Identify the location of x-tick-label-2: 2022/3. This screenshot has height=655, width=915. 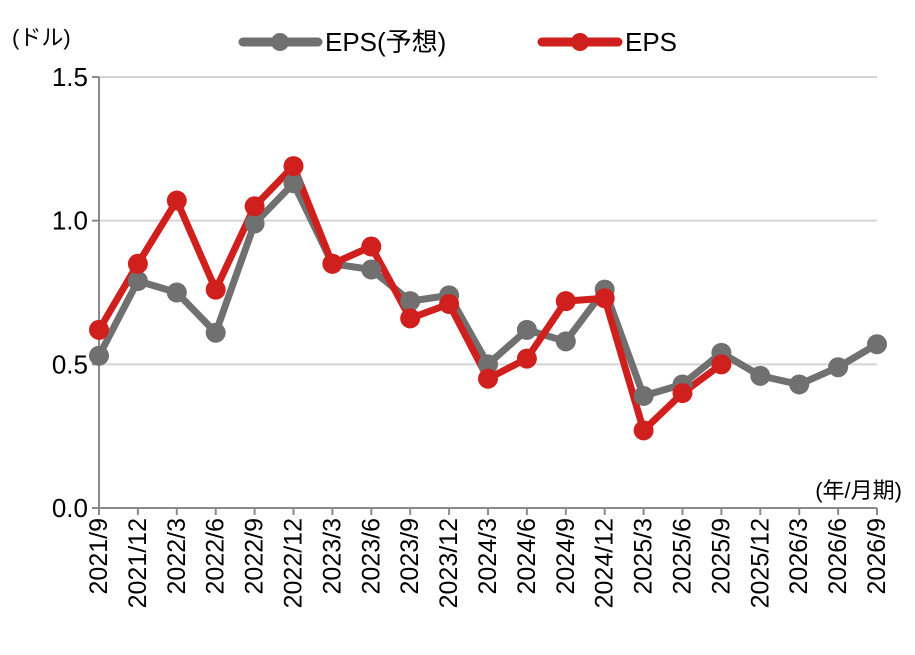
(177, 556).